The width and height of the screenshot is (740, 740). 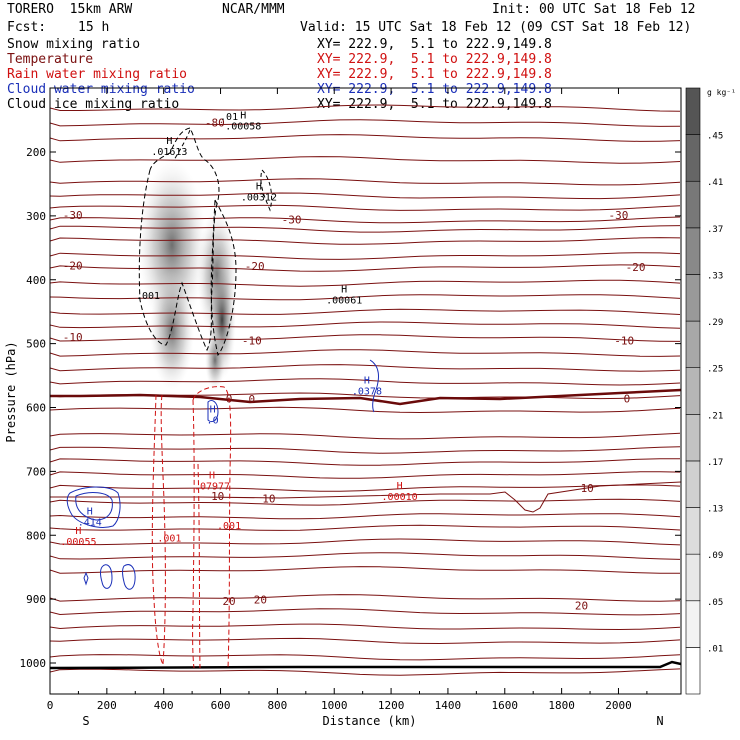 What do you see at coordinates (36, 471) in the screenshot?
I see `y-tick-label: 700` at bounding box center [36, 471].